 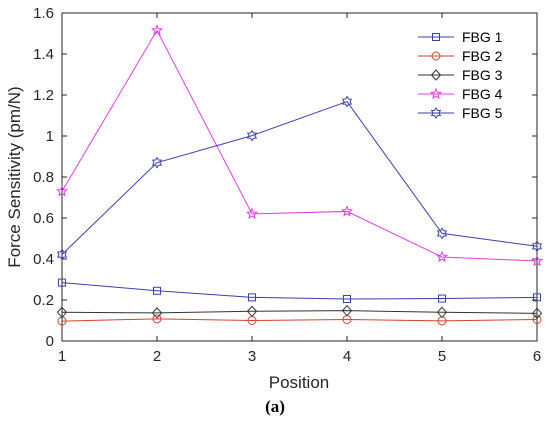 I want to click on legend: FBG 1 FBG 2 FBG 3 FBG 4 FBG 5, so click(x=460, y=75).